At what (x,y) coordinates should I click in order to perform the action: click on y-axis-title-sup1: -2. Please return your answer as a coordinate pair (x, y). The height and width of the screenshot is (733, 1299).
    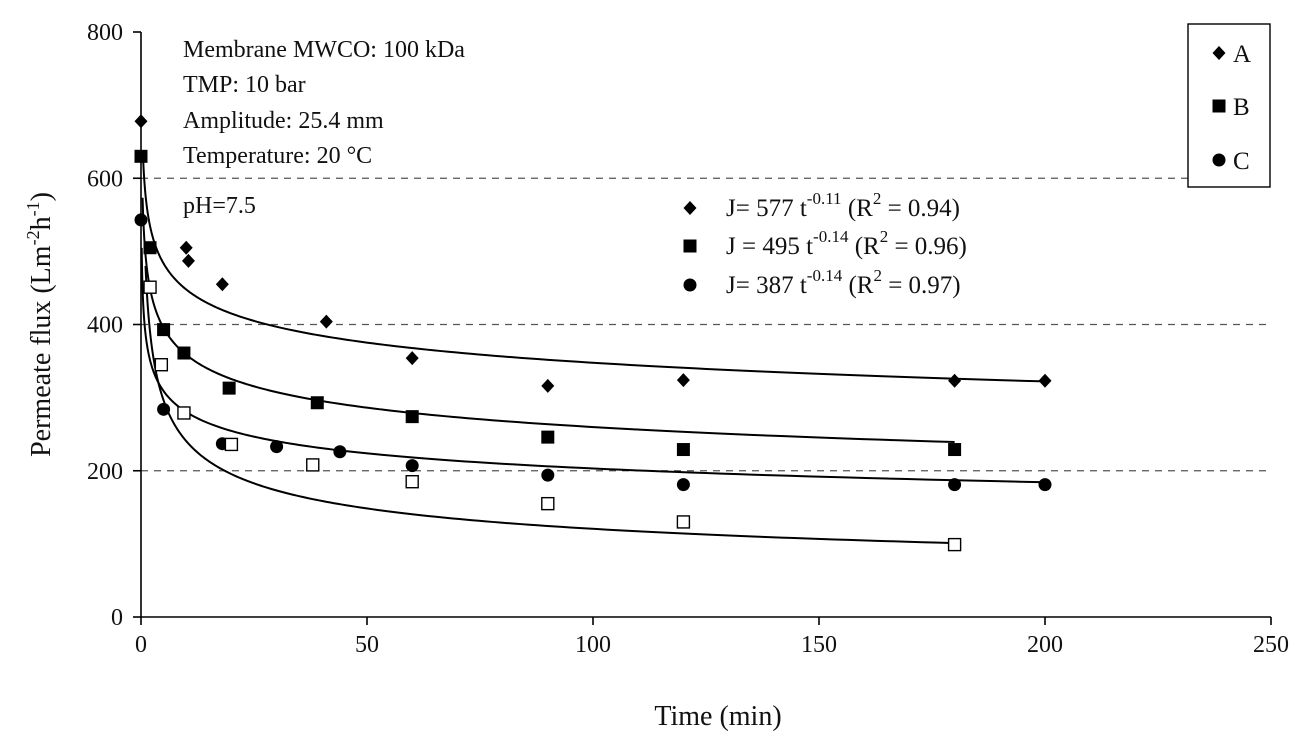
    Looking at the image, I should click on (33, 237).